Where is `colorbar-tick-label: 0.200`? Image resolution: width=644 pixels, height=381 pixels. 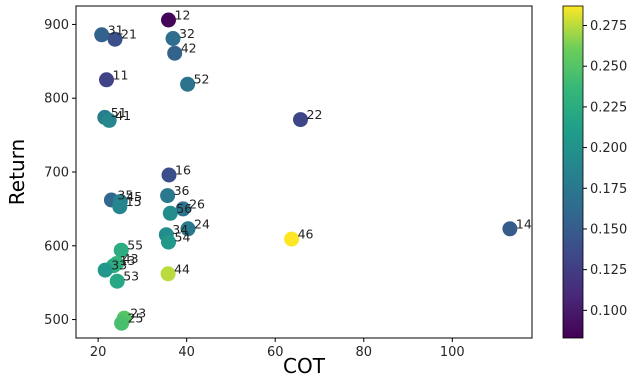 colorbar-tick-label: 0.200 is located at coordinates (608, 148).